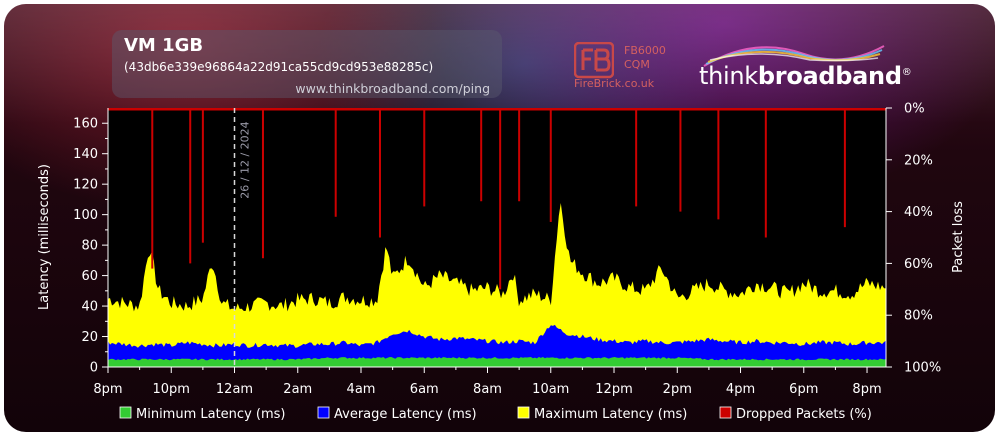 This screenshot has width=999, height=436. What do you see at coordinates (804, 414) in the screenshot?
I see `legend-label: Dropped Packets (%)` at bounding box center [804, 414].